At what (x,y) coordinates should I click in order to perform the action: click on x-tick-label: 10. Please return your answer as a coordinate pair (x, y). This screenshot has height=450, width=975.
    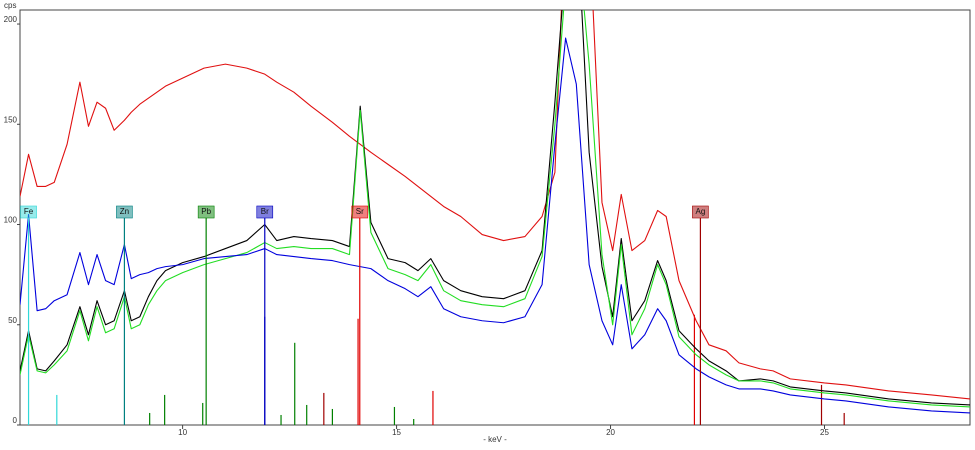
    Looking at the image, I should click on (182, 432).